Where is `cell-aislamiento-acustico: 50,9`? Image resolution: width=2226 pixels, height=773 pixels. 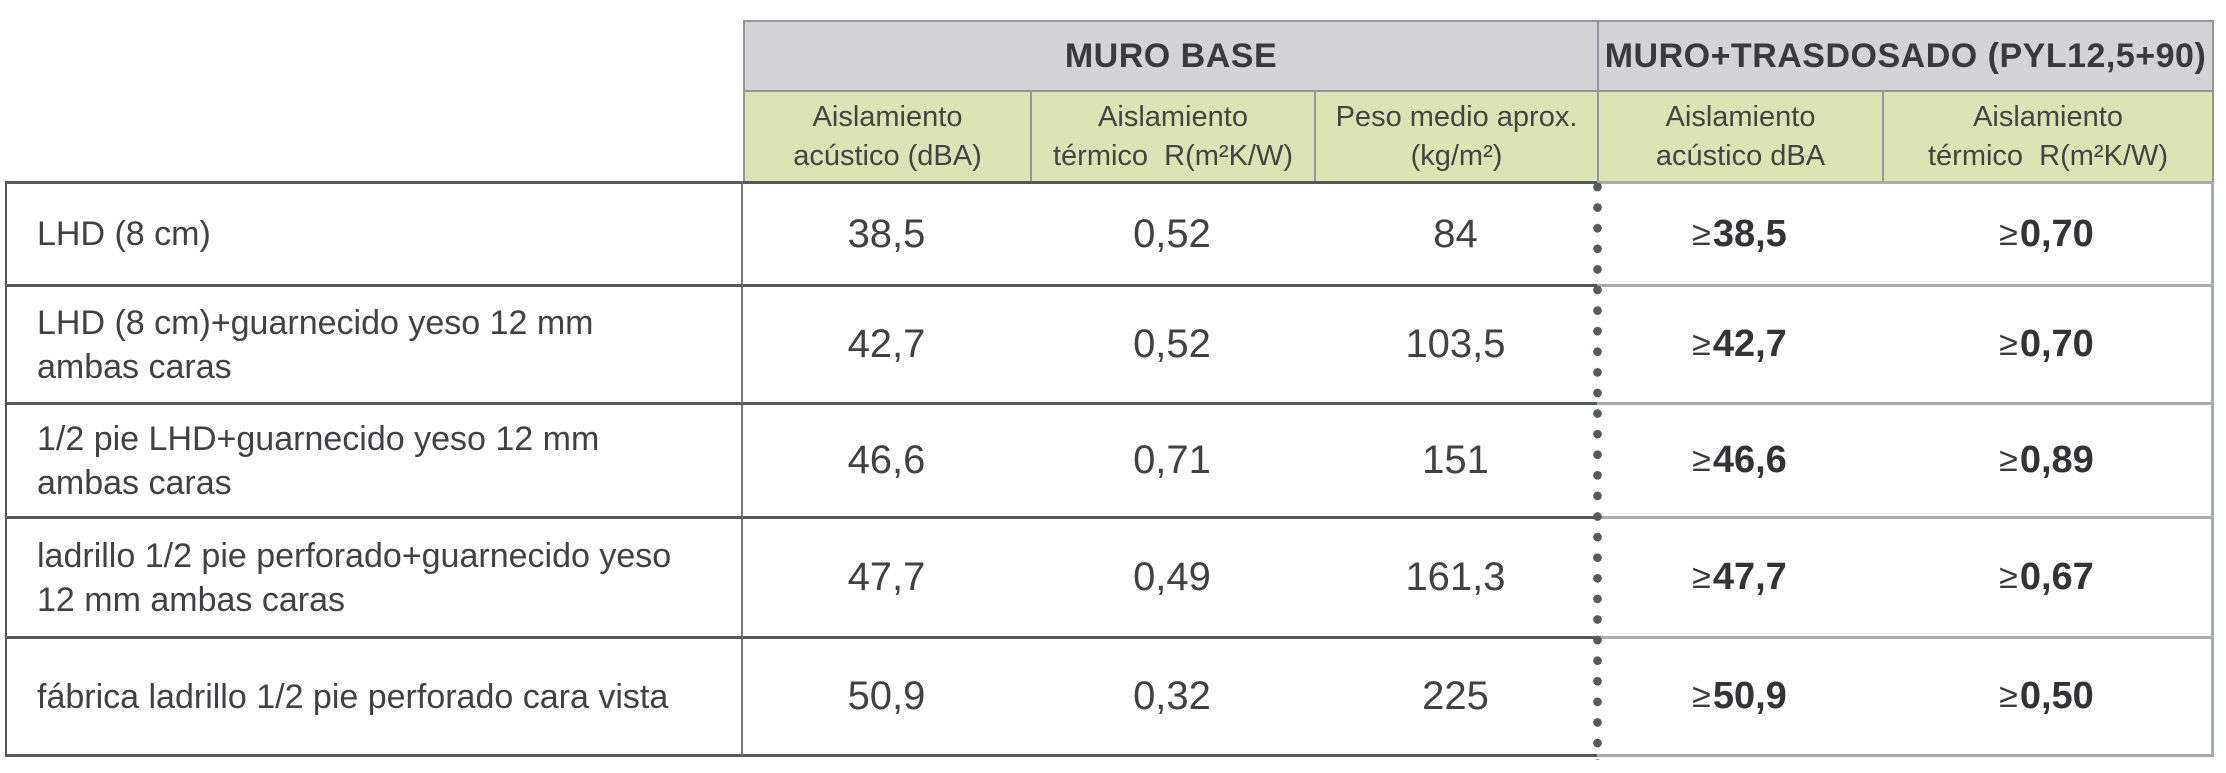 cell-aislamiento-acustico: 50,9 is located at coordinates (886, 698).